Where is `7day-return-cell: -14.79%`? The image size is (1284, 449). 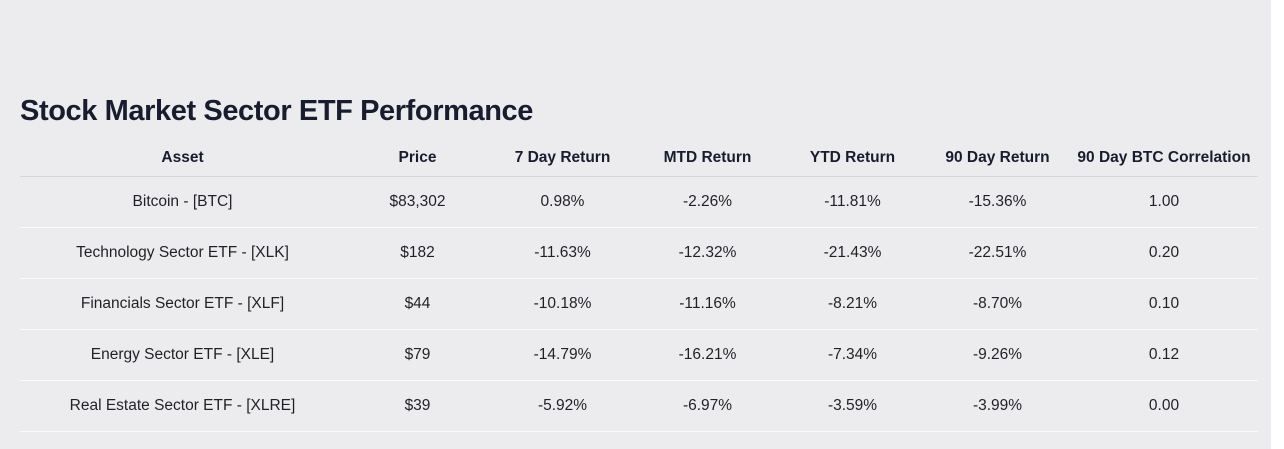 7day-return-cell: -14.79% is located at coordinates (562, 355).